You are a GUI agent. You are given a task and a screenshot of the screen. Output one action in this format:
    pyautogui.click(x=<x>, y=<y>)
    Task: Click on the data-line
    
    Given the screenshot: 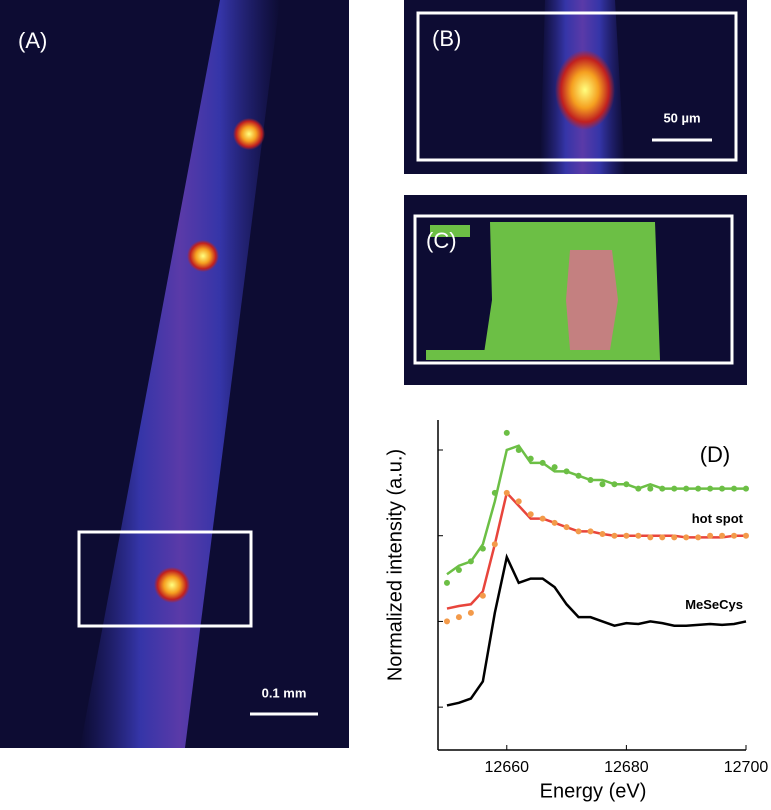 What is the action you would take?
    pyautogui.click(x=596, y=630)
    